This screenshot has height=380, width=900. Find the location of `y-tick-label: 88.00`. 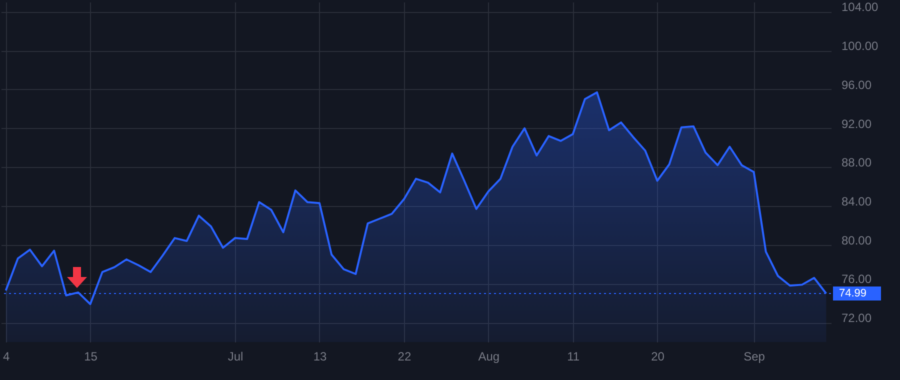

y-tick-label: 88.00 is located at coordinates (857, 163).